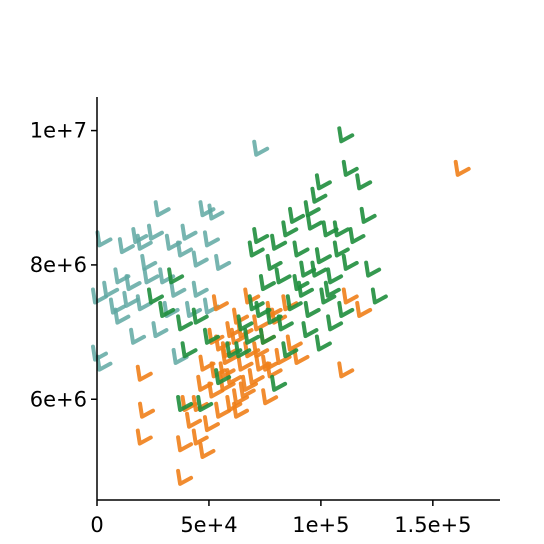  I want to click on y-axis-ticks: 6e+6 8e+6 1e+7, so click(63, 265).